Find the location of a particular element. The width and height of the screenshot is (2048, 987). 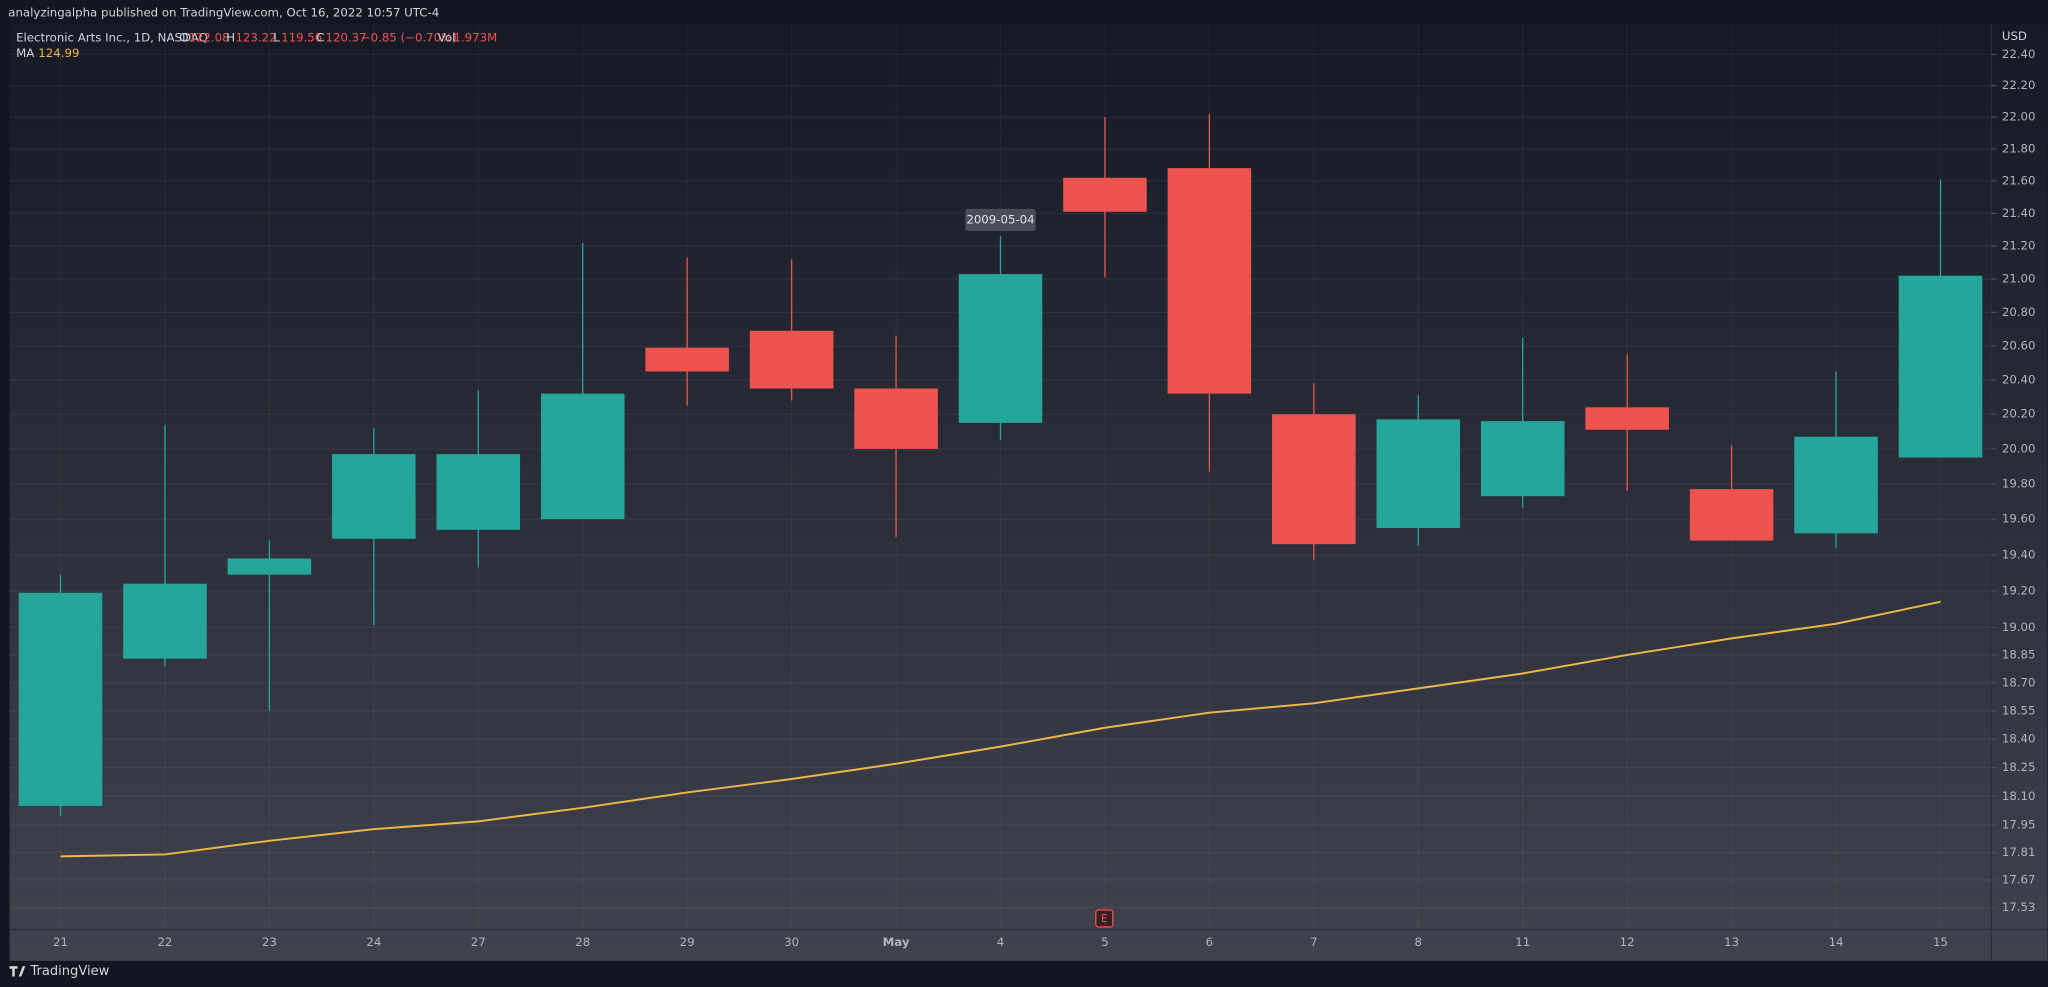

legend-value: 123.22 is located at coordinates (255, 37).